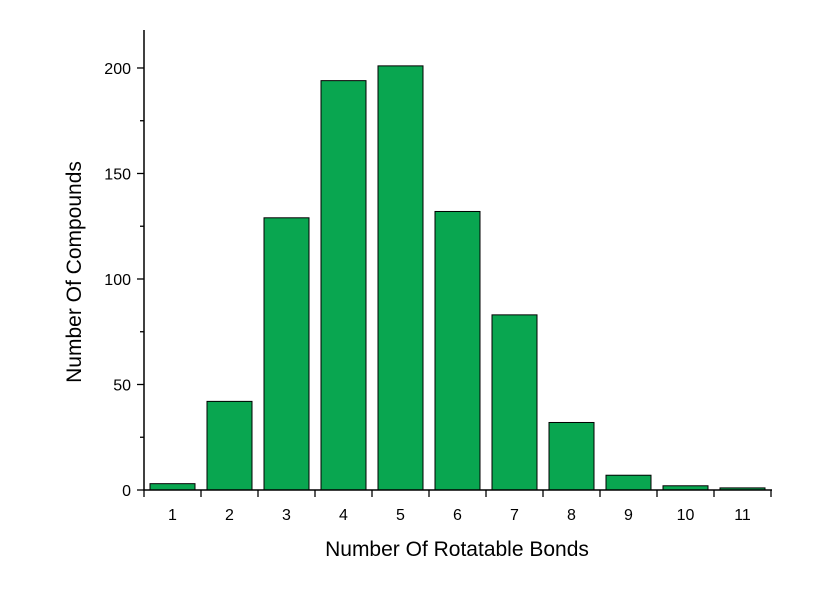 Image resolution: width=840 pixels, height=595 pixels. What do you see at coordinates (571, 515) in the screenshot?
I see `x-tick-label: 8` at bounding box center [571, 515].